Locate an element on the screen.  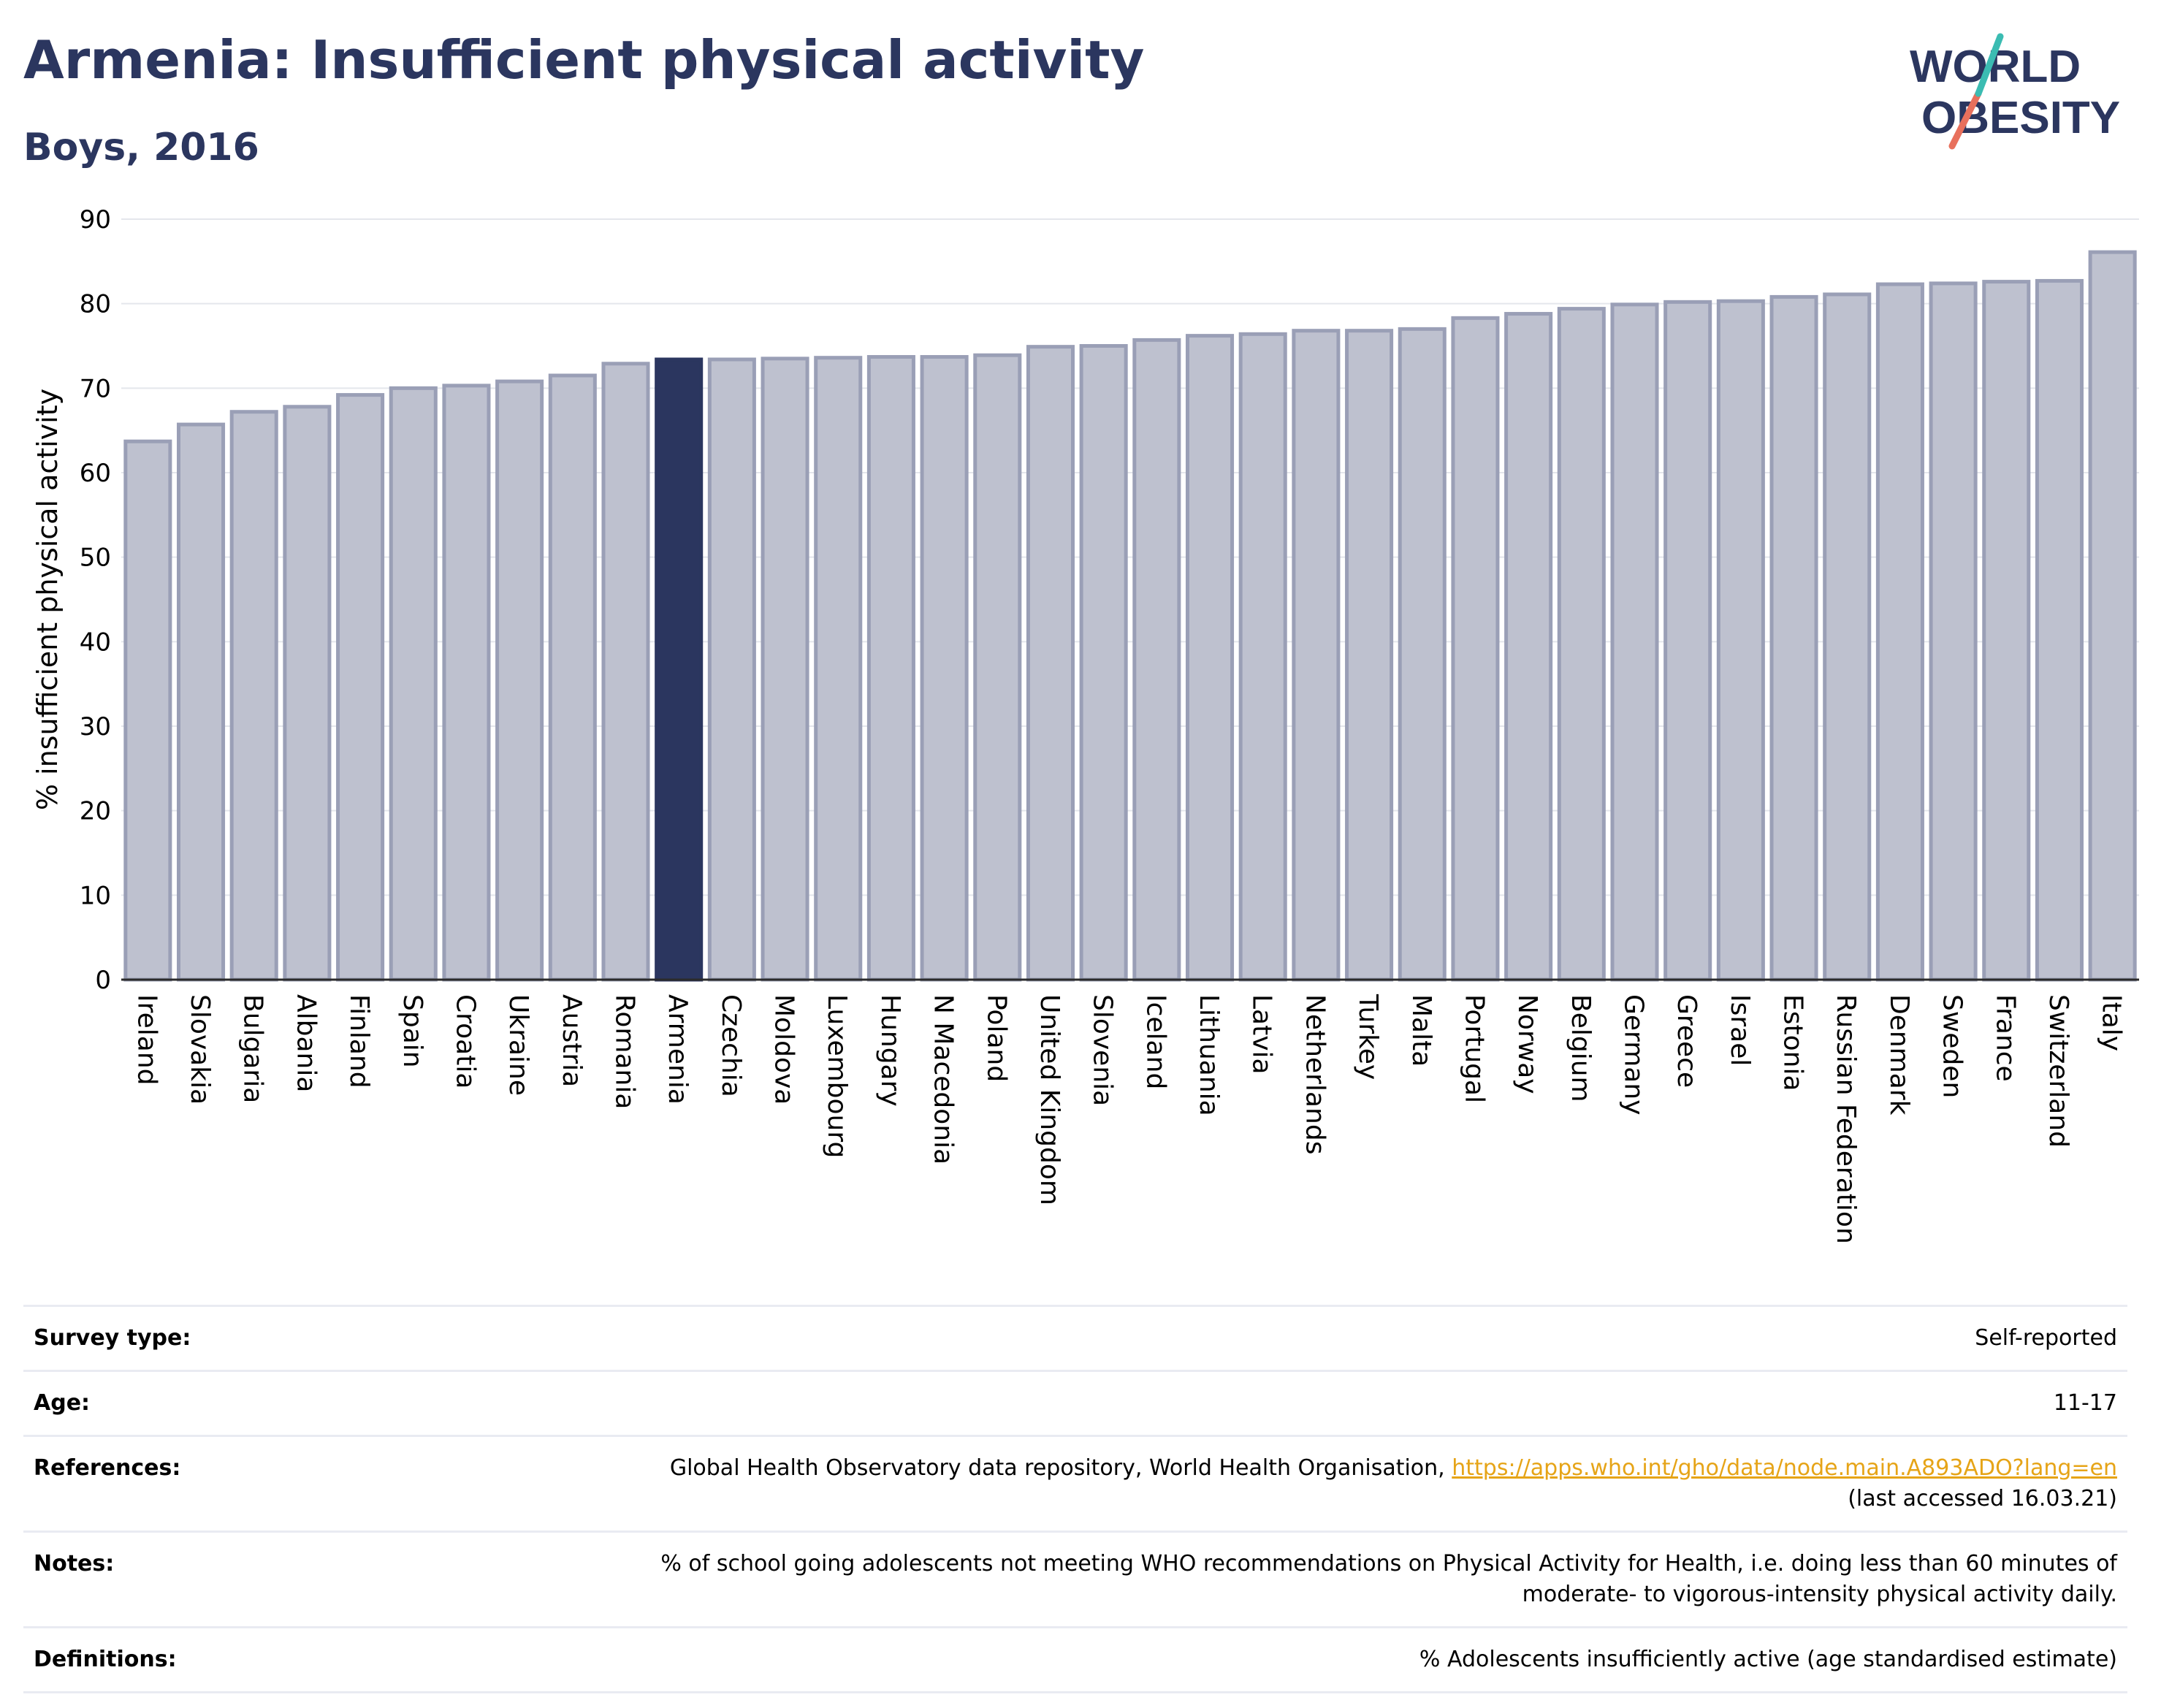
y-tick-label: 50 is located at coordinates (96, 558).